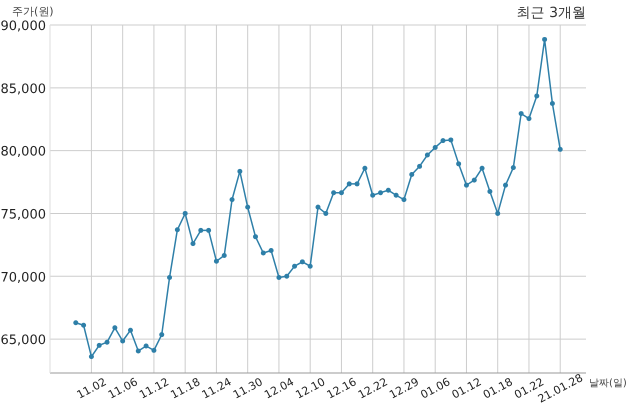 The width and height of the screenshot is (640, 414). What do you see at coordinates (23, 152) in the screenshot?
I see `y-tick-label: 80,000` at bounding box center [23, 152].